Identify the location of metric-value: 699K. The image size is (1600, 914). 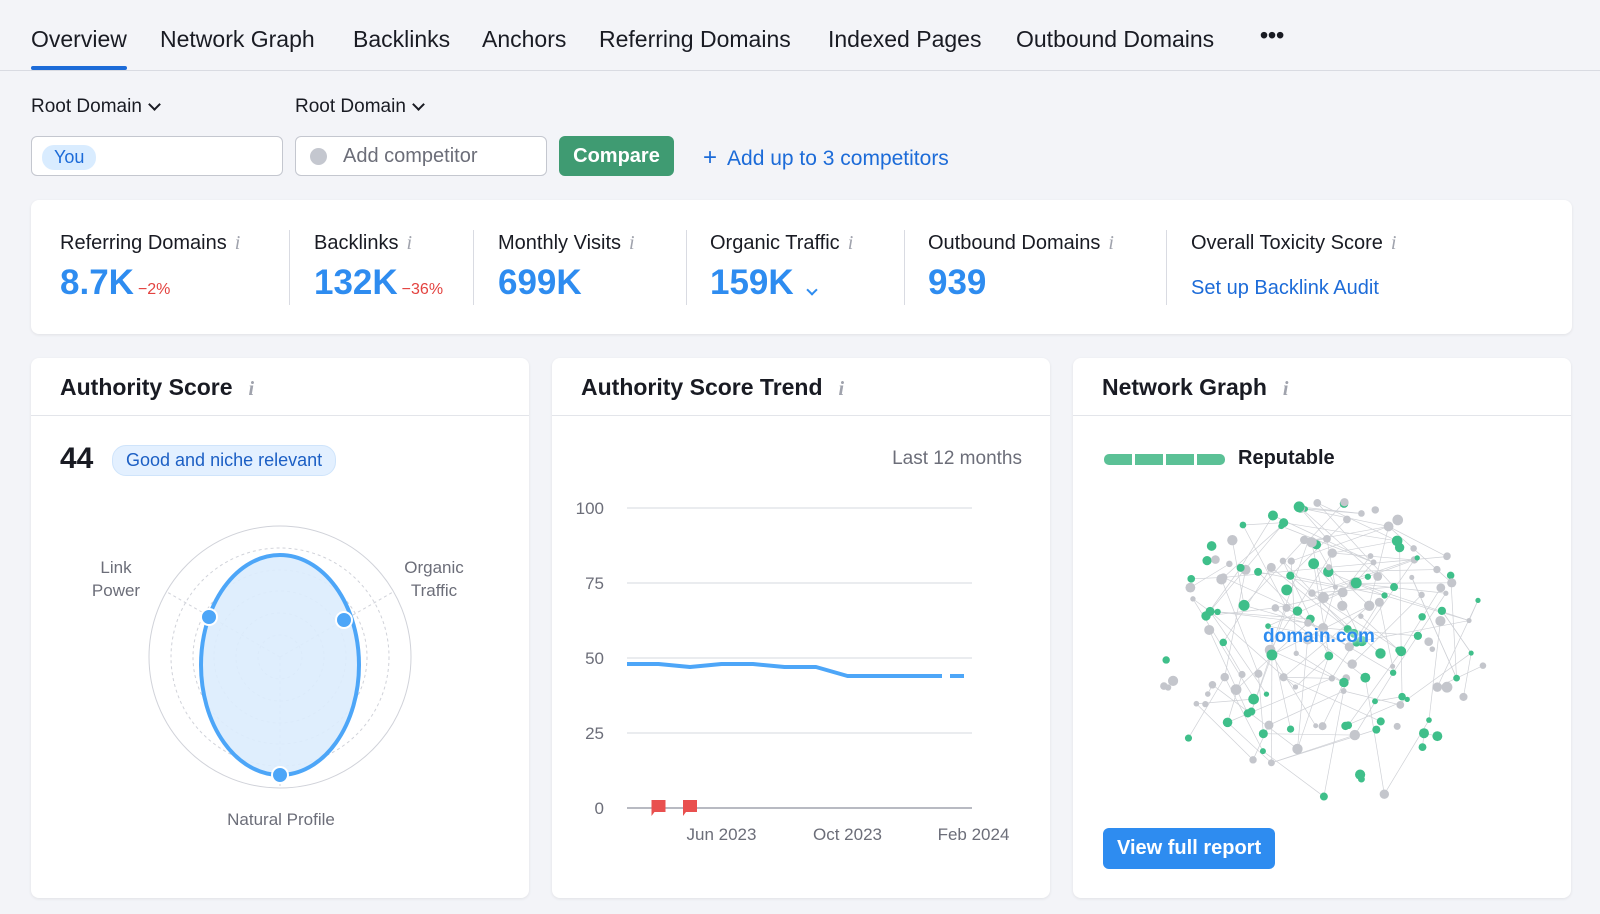
(540, 282).